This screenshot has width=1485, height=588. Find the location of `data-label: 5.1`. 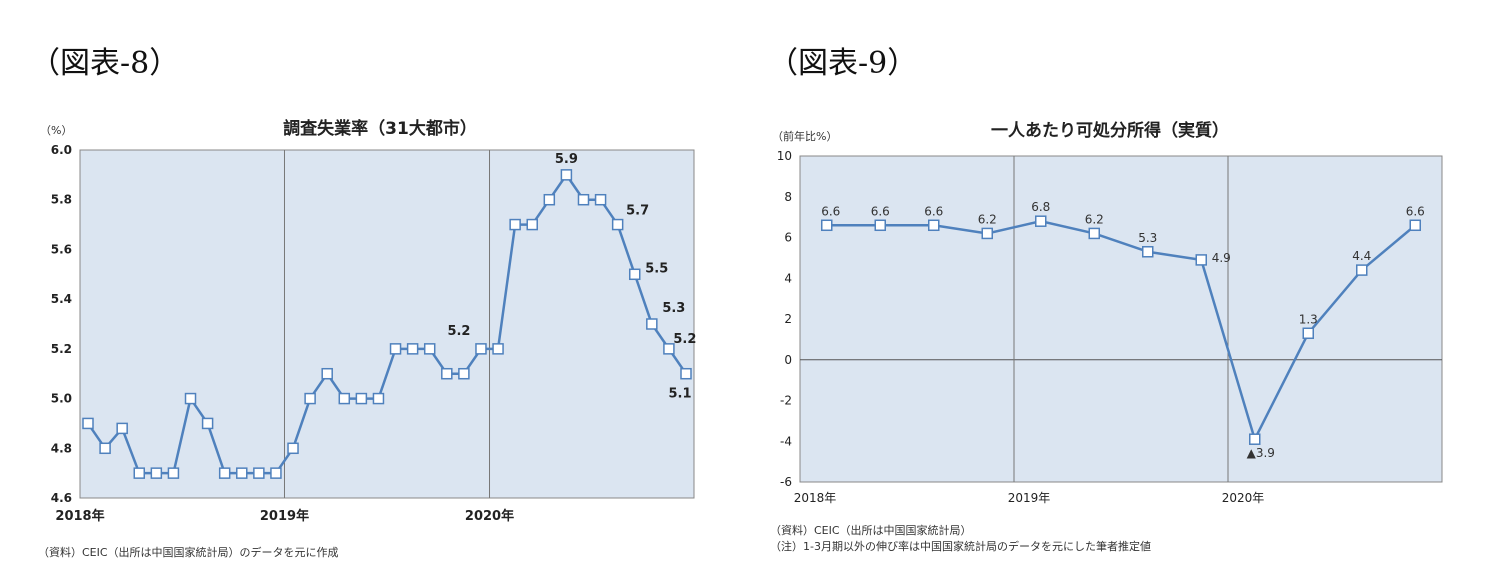

data-label: 5.1 is located at coordinates (679, 394).